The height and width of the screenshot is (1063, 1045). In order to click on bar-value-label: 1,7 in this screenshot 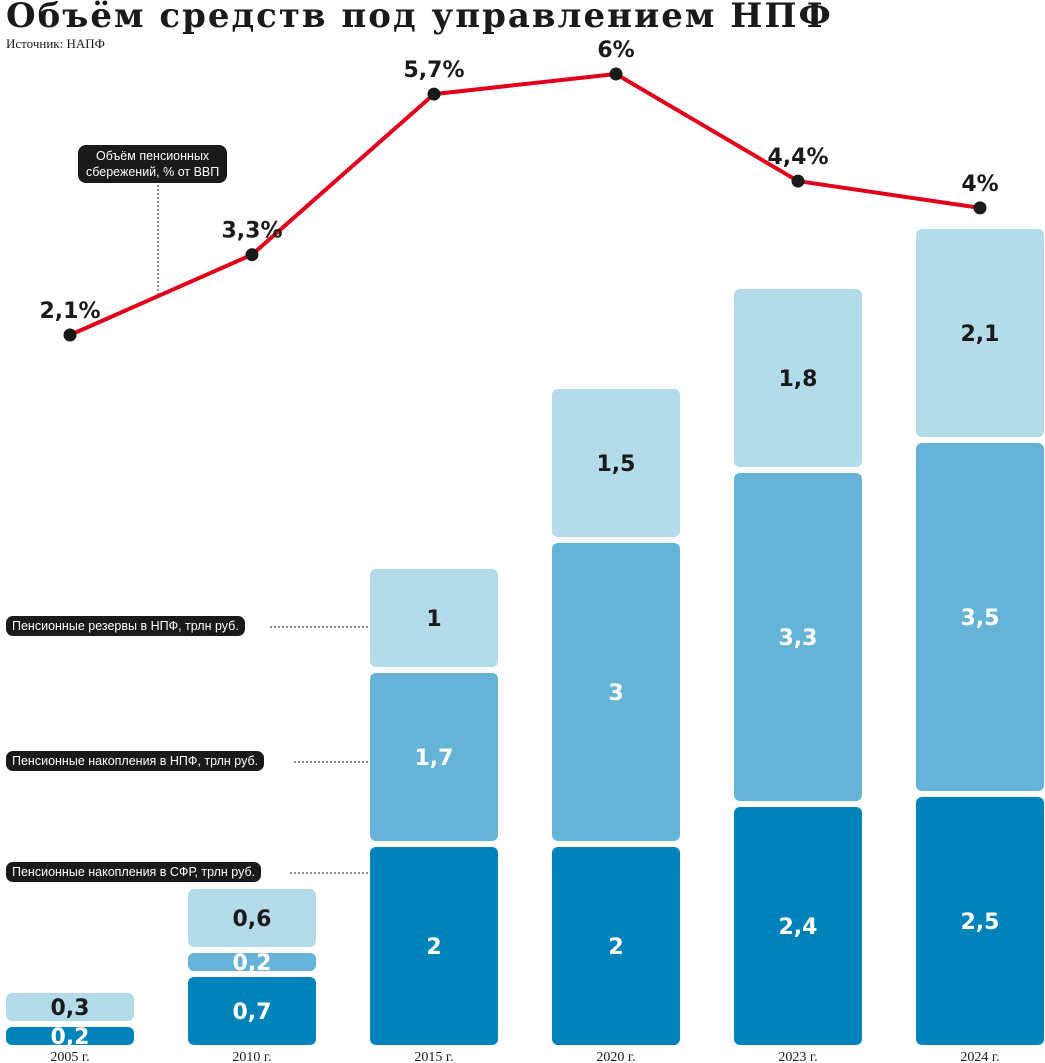, I will do `click(434, 758)`.